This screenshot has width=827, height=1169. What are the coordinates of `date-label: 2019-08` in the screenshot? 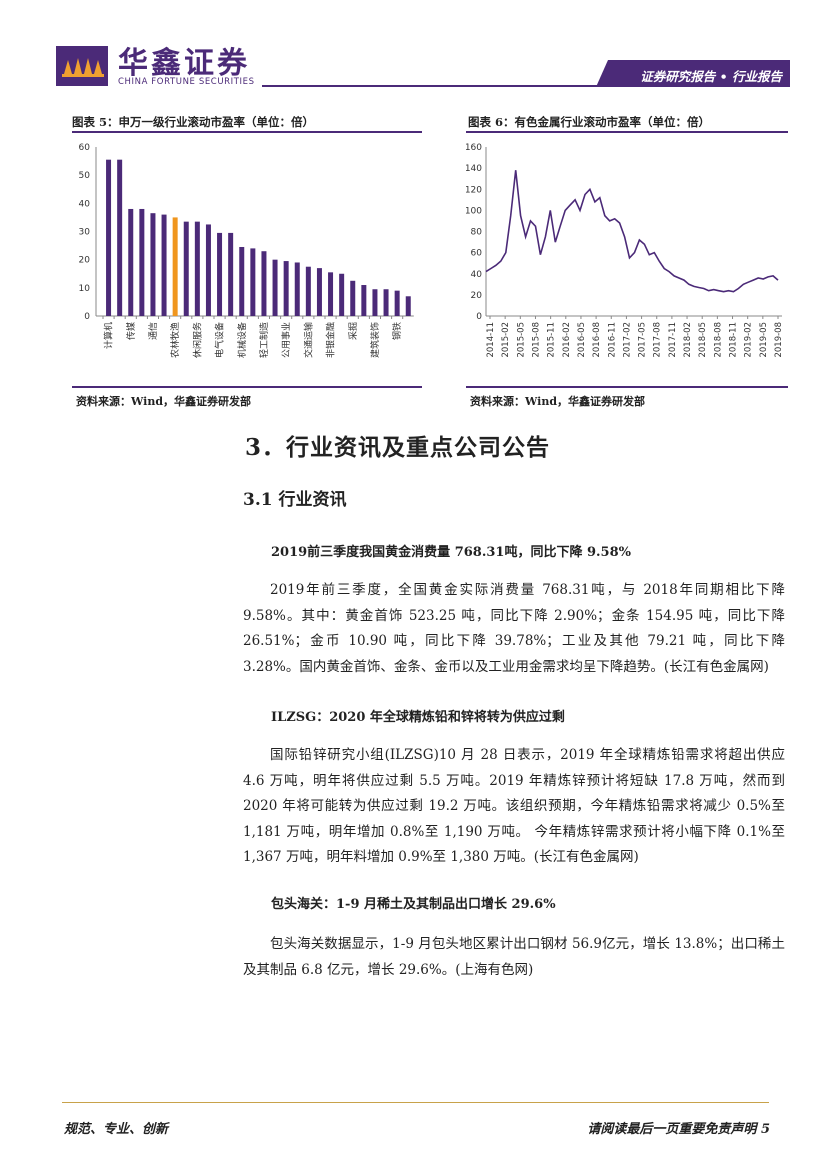 It's located at (779, 340).